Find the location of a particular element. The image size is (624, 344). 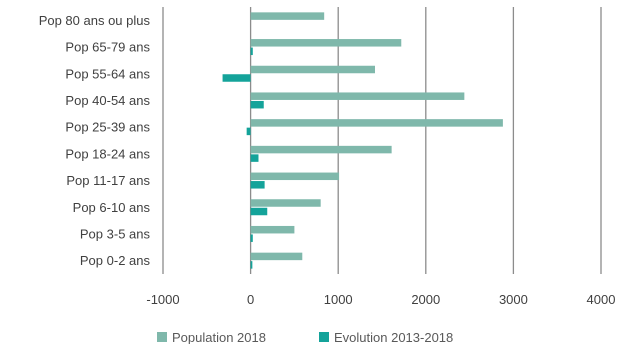

x-tick-label: 4000 is located at coordinates (601, 299).